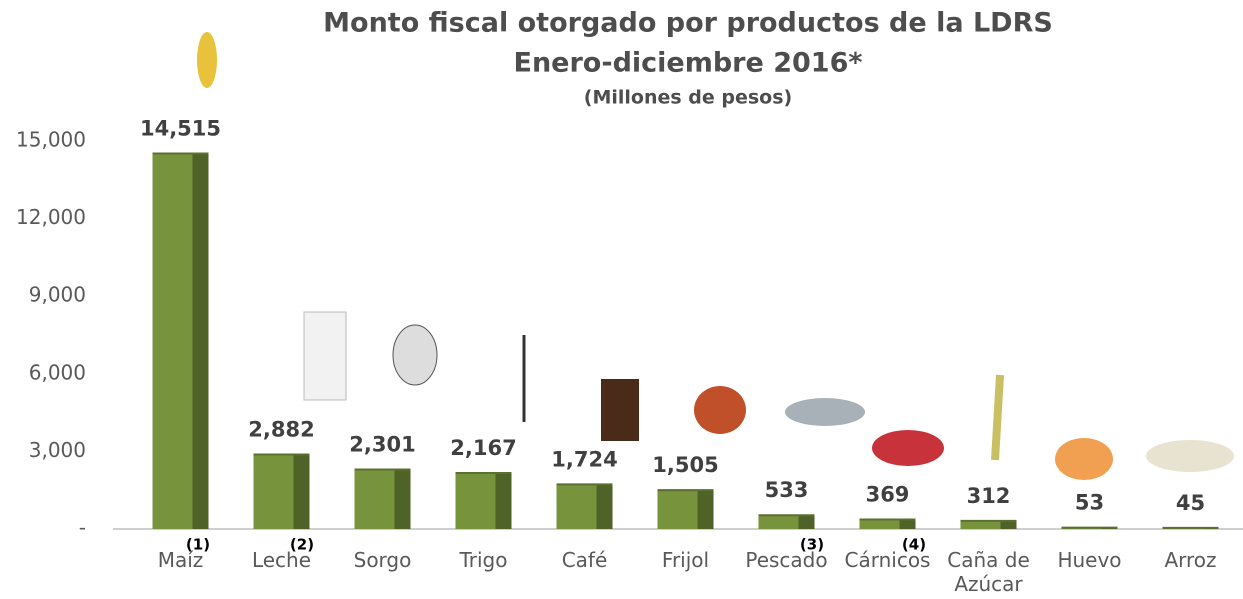  I want to click on annotation: (3), so click(812, 545).